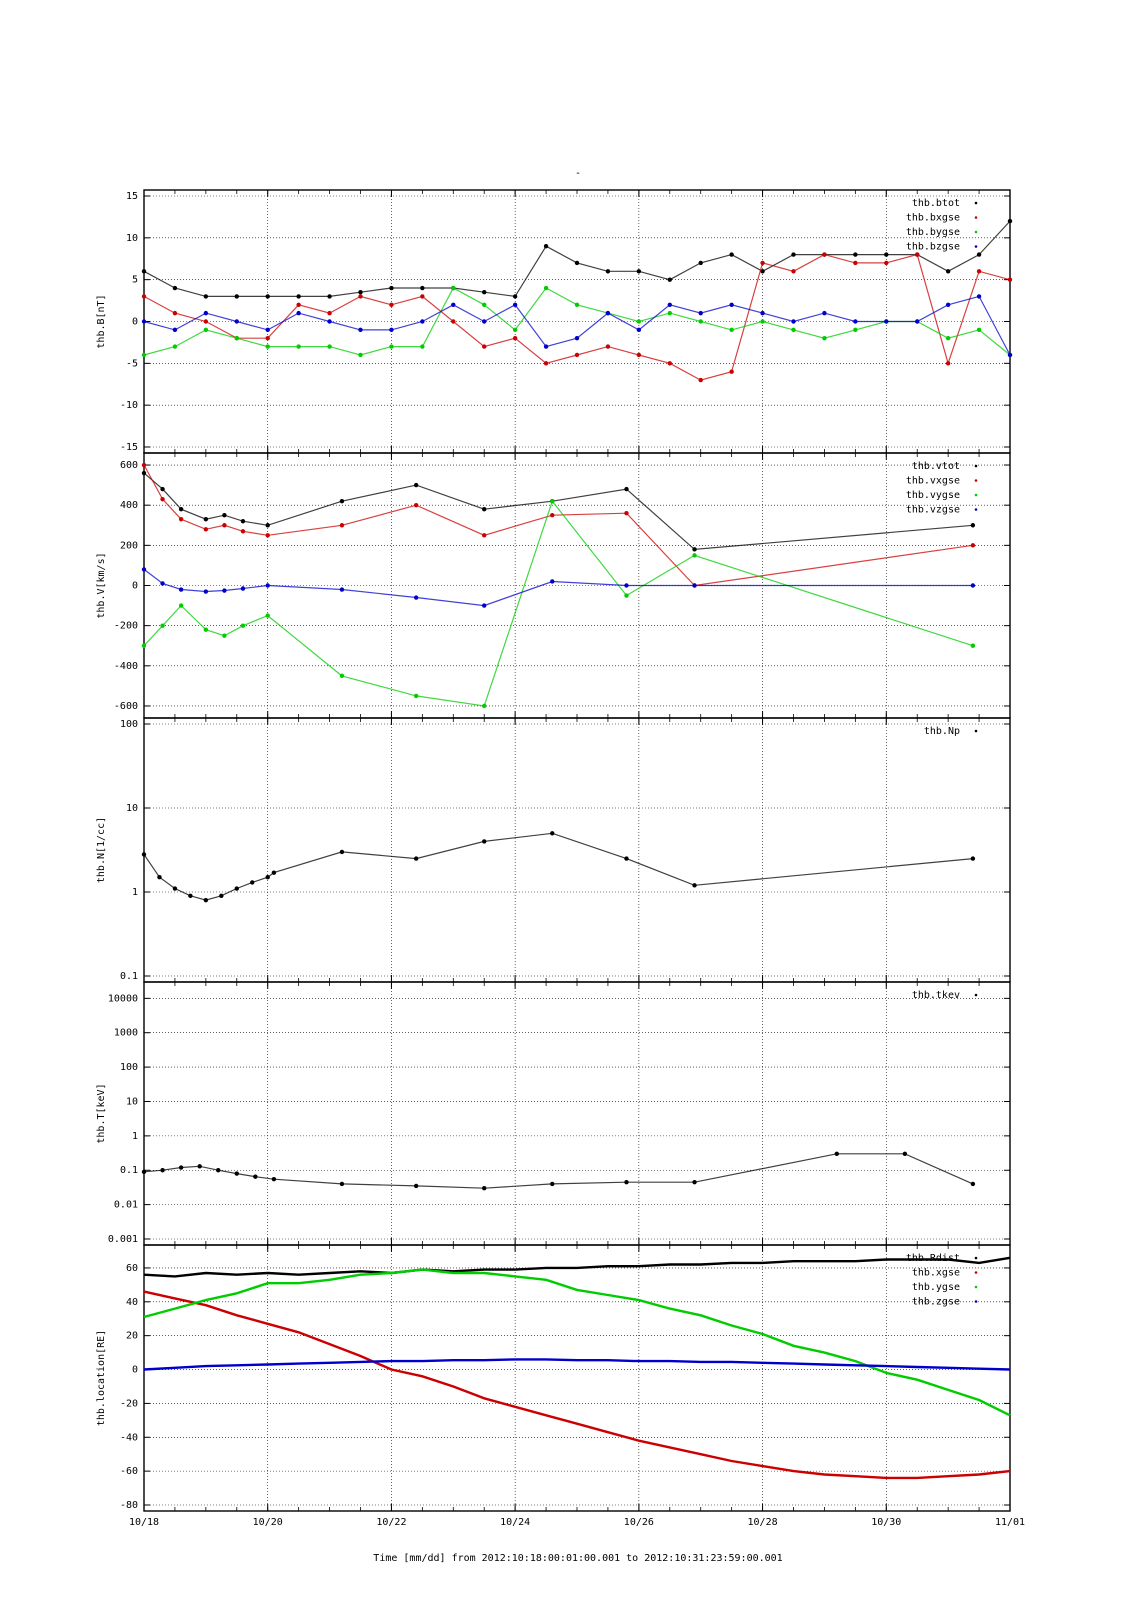 The height and width of the screenshot is (1604, 1131). What do you see at coordinates (577, 1342) in the screenshot?
I see `series-line-thb.ygse` at bounding box center [577, 1342].